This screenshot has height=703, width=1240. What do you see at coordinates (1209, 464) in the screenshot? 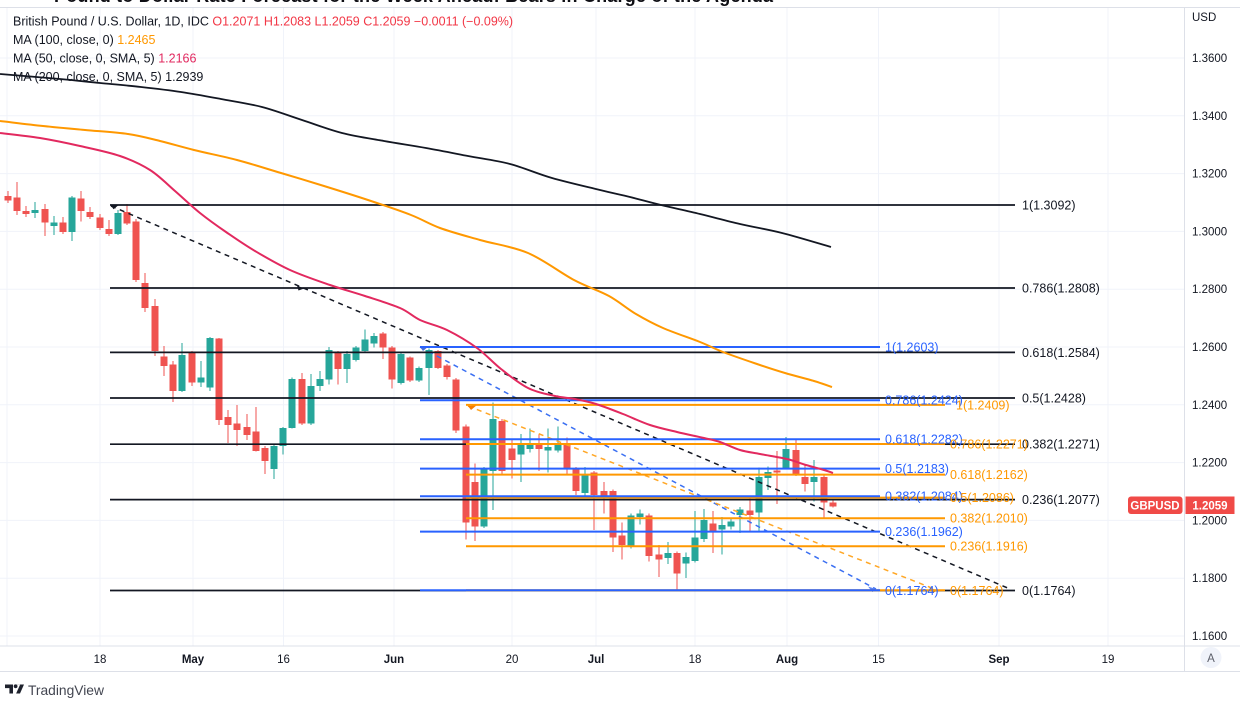
I see `svg-text: 1.2200` at bounding box center [1209, 464].